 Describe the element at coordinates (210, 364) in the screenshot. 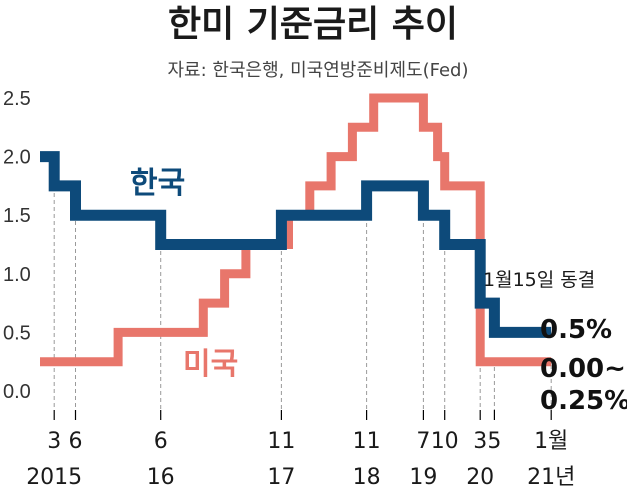

I see `series-label-us: 미국` at that location.